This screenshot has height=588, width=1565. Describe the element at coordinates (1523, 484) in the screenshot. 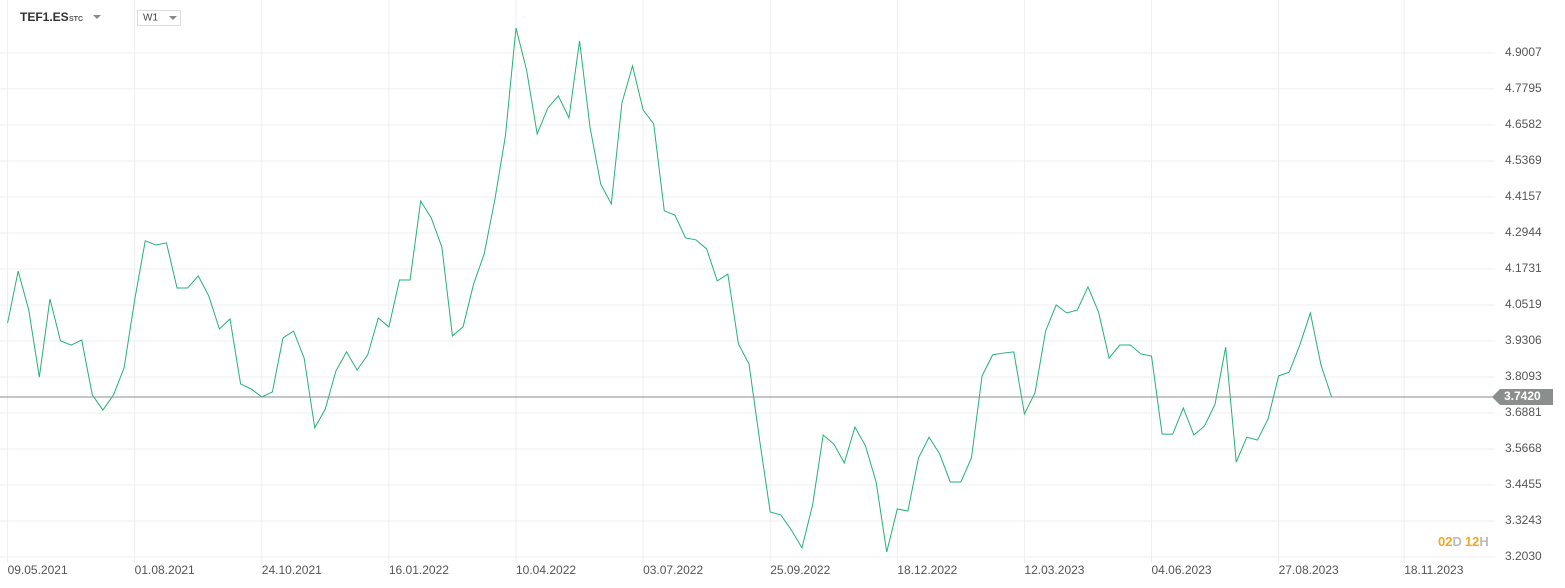

I see `y-tick-label: 3.4455` at that location.